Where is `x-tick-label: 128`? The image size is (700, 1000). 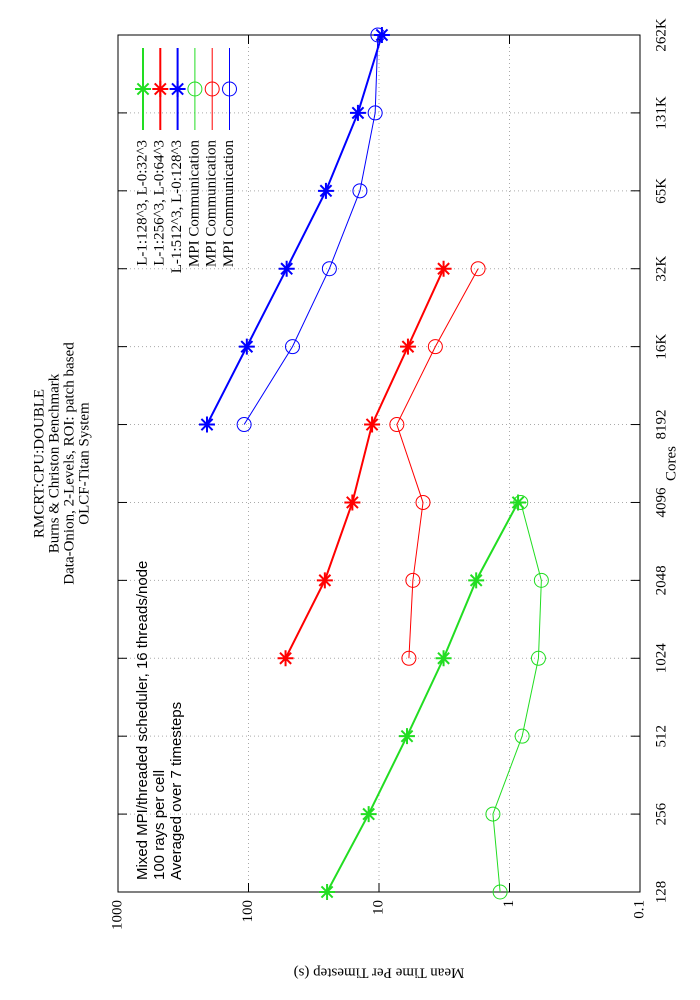
x-tick-label: 128 is located at coordinates (661, 892).